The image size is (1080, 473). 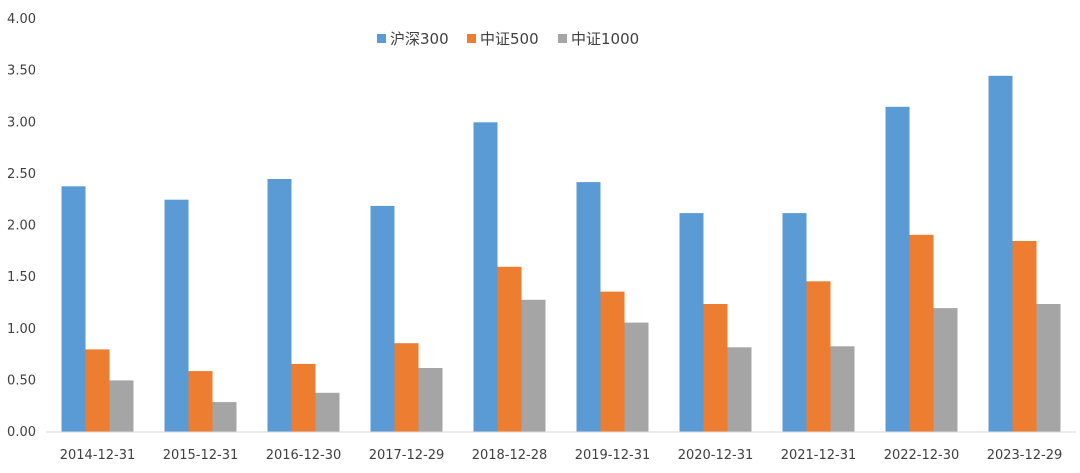 What do you see at coordinates (201, 455) in the screenshot?
I see `x-tick-label: 2015-12-31` at bounding box center [201, 455].